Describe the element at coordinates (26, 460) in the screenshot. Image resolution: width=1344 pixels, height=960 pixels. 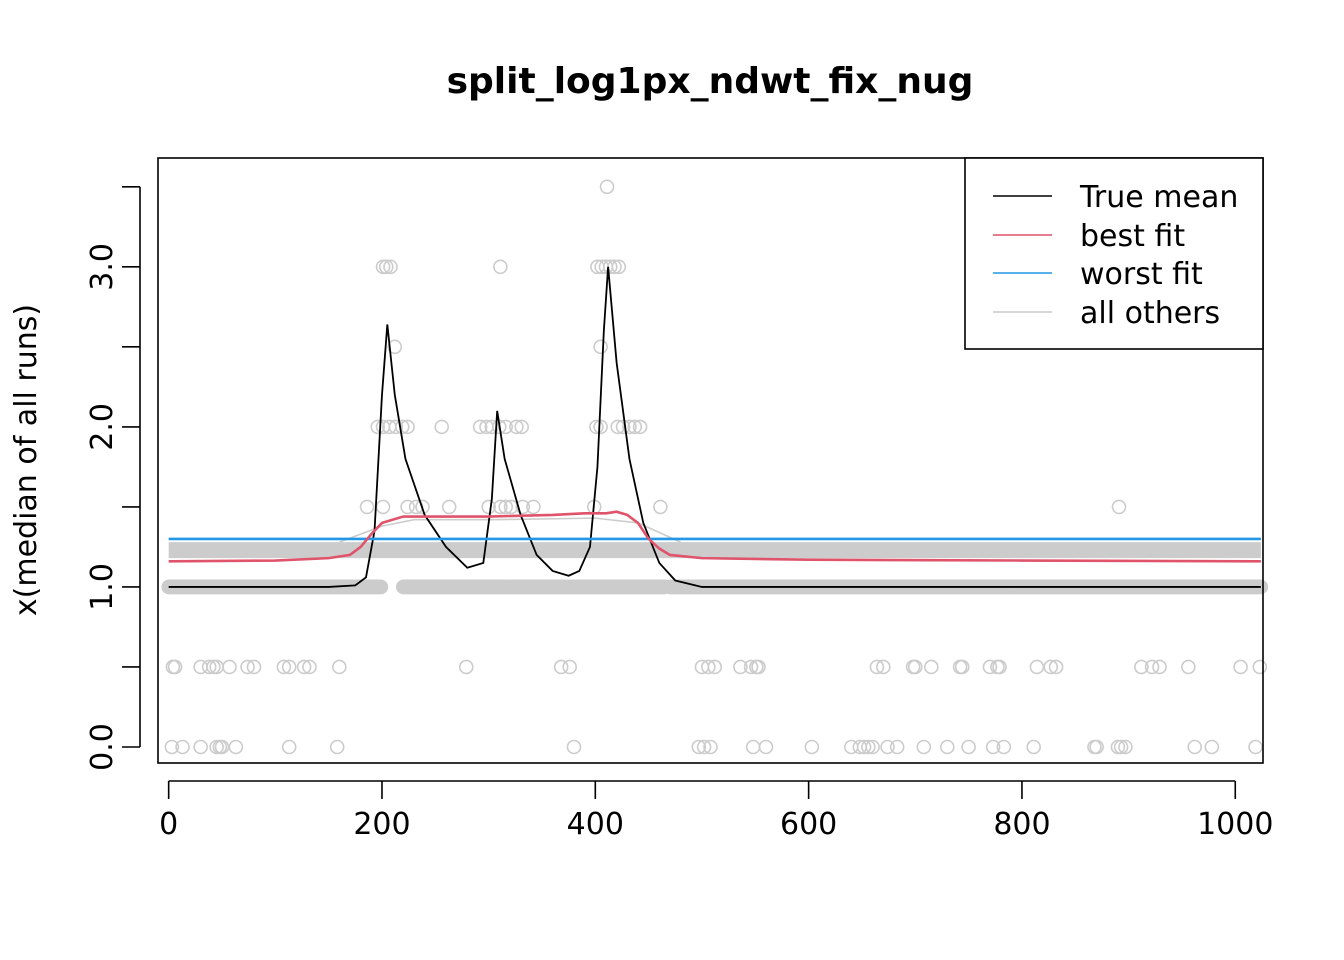
I see `y-axis-label: x(median of all runs)` at that location.